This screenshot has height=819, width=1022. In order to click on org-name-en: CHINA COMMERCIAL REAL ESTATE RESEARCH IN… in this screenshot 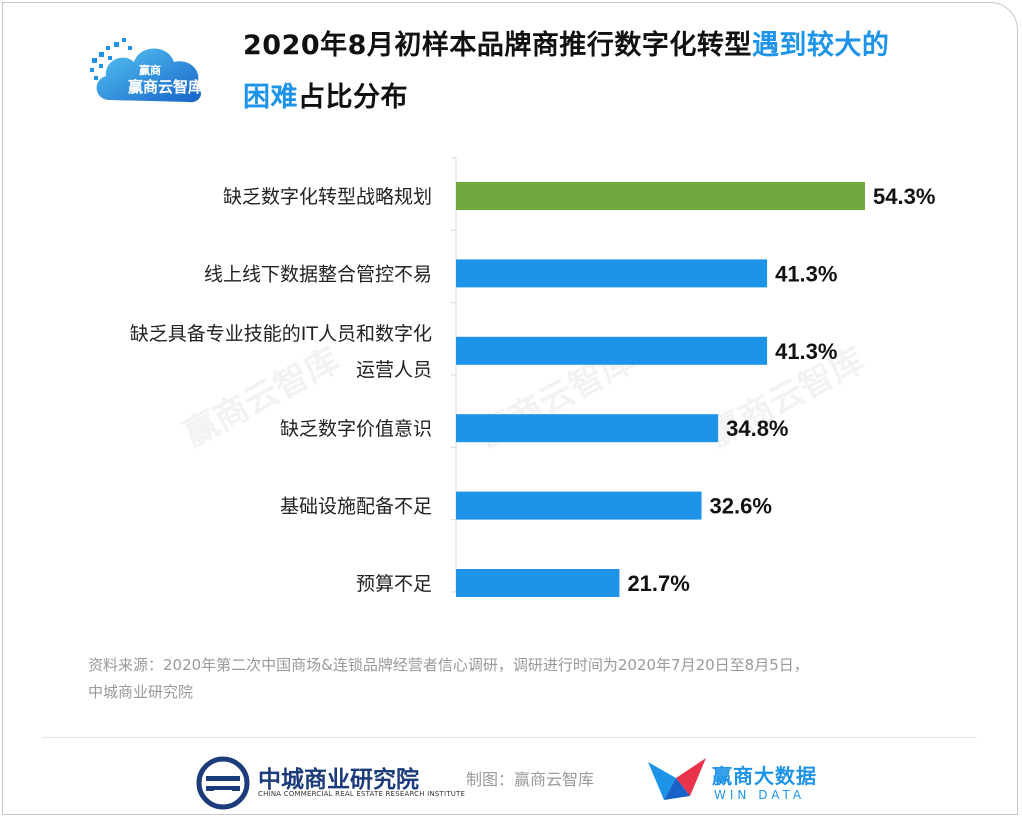, I will do `click(362, 794)`.